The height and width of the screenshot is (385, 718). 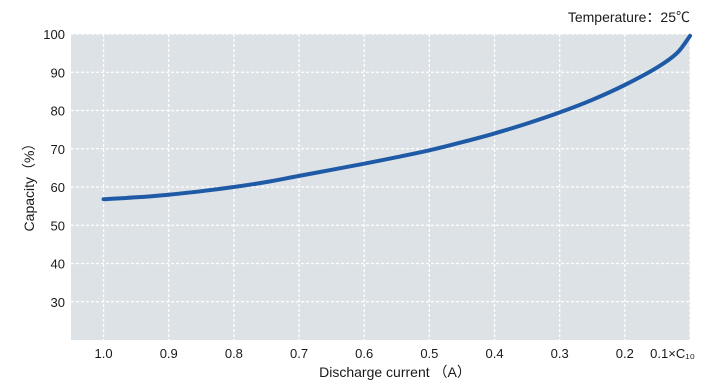 What do you see at coordinates (58, 264) in the screenshot?
I see `y-tick-label: 40` at bounding box center [58, 264].